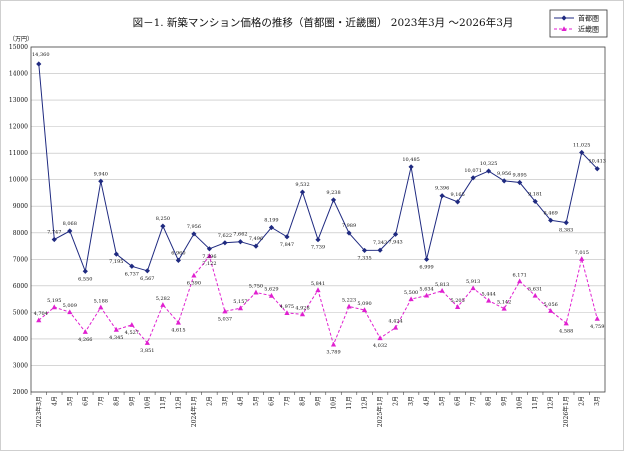 The image size is (624, 452). I want to click on x-tick-label: 2025年1月, so click(380, 411).